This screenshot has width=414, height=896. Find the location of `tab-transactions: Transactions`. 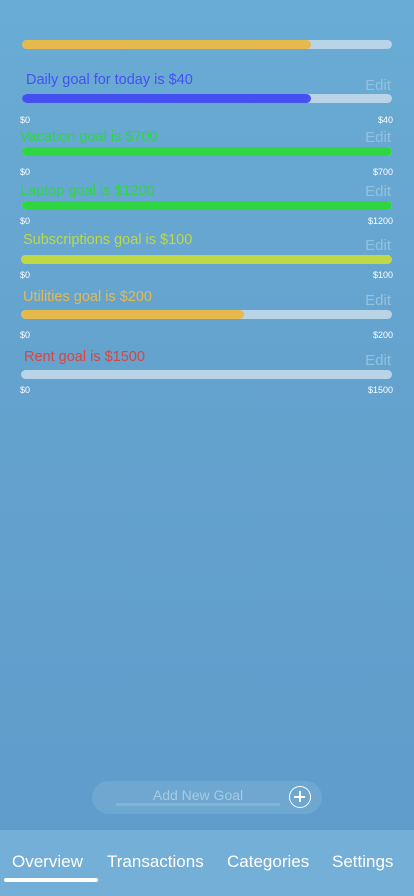

tab-transactions: Transactions is located at coordinates (155, 861).